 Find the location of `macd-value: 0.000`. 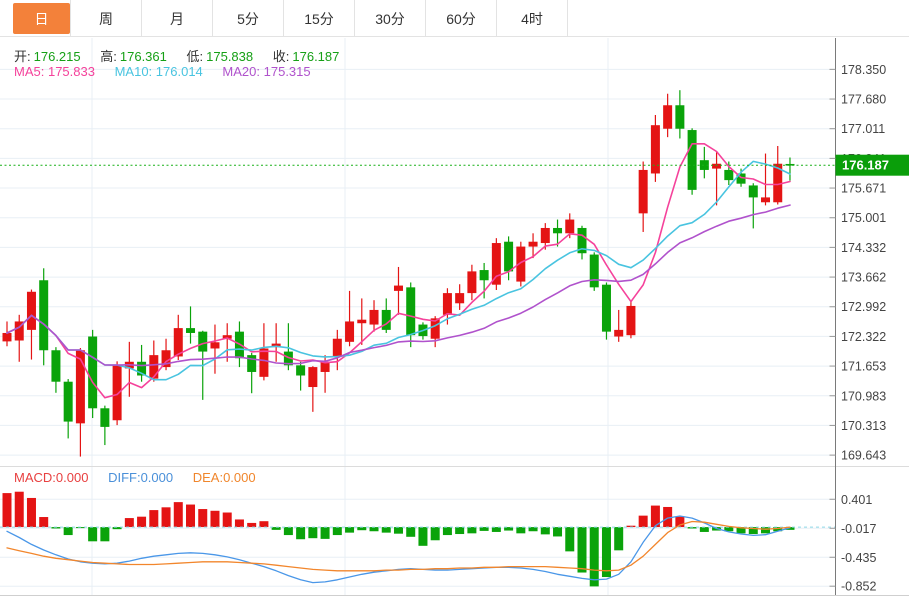

macd-value: 0.000 is located at coordinates (72, 477).